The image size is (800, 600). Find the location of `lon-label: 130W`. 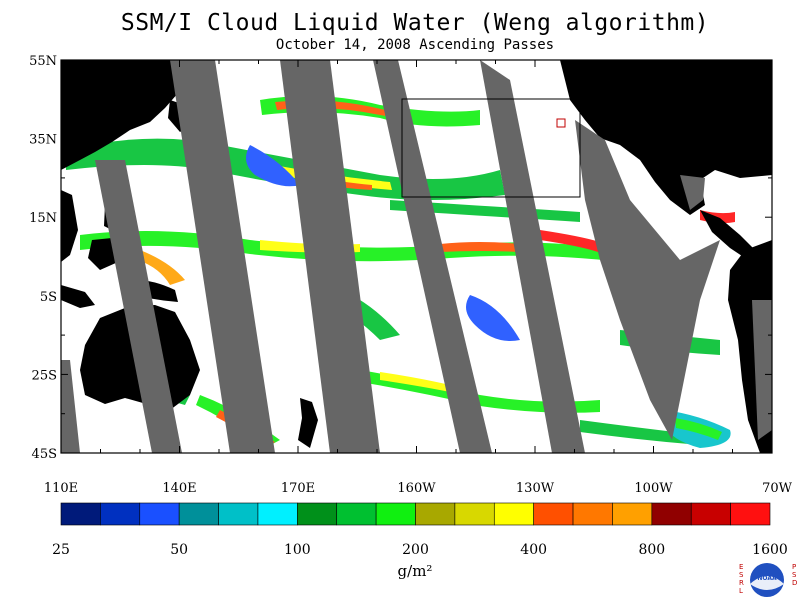

lon-label: 130W is located at coordinates (535, 488).